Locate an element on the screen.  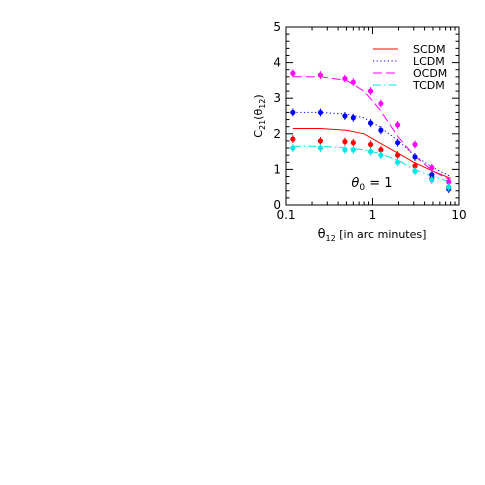
theta0-annotation: θ0 = 1 is located at coordinates (371, 184).